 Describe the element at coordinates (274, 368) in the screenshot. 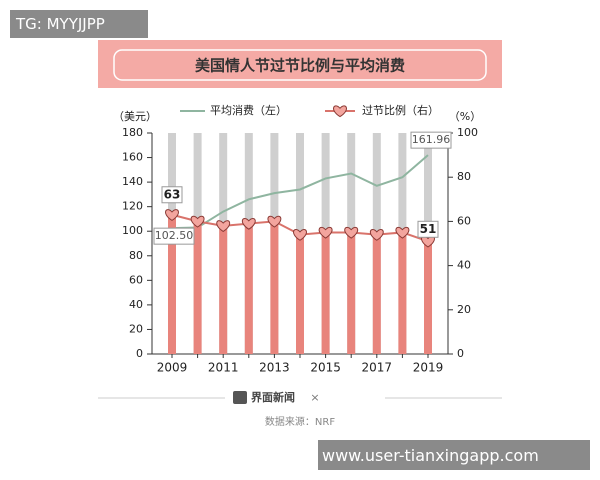

I see `x-tick-label: 2013` at that location.